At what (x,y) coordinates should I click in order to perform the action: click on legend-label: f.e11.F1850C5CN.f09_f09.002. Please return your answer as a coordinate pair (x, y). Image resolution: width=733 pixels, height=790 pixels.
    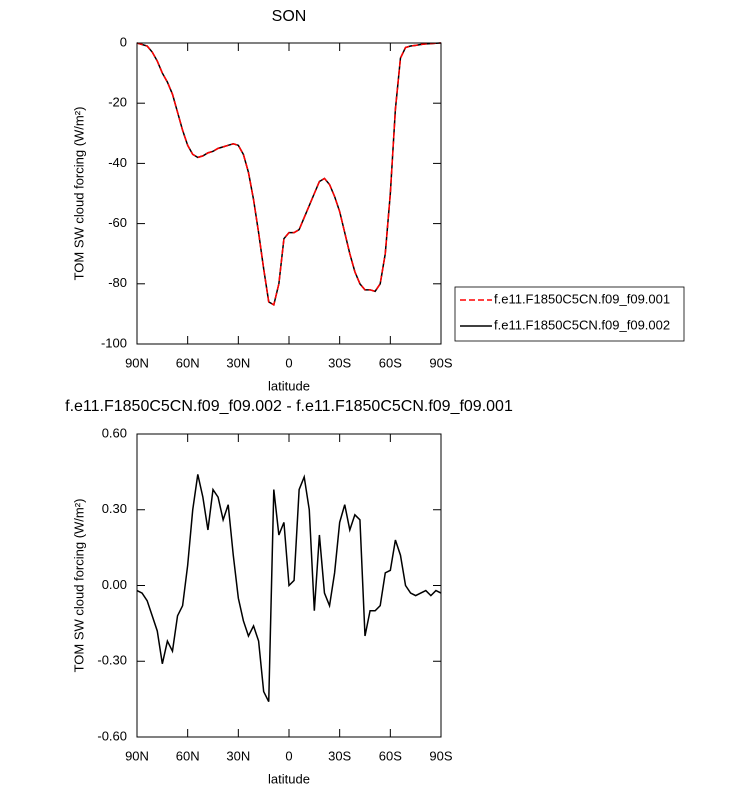
    Looking at the image, I should click on (582, 324).